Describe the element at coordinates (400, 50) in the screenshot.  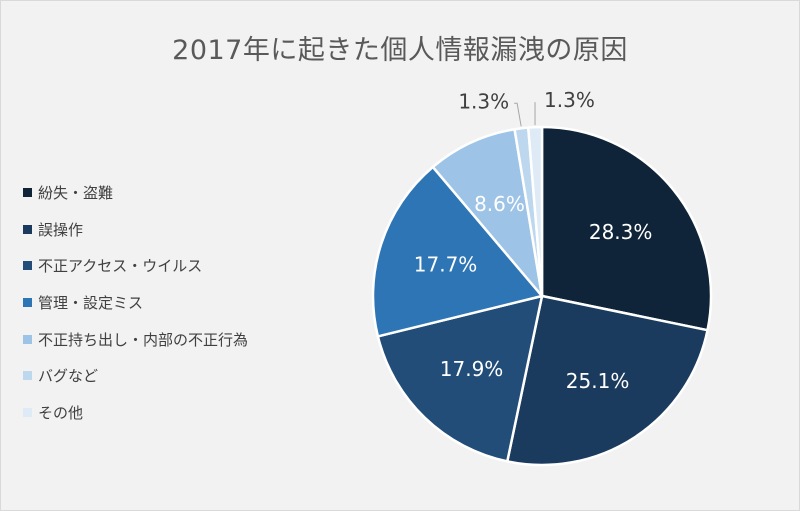
I see `chart-title: 2017年に起きた個人情報漏洩の原因` at that location.